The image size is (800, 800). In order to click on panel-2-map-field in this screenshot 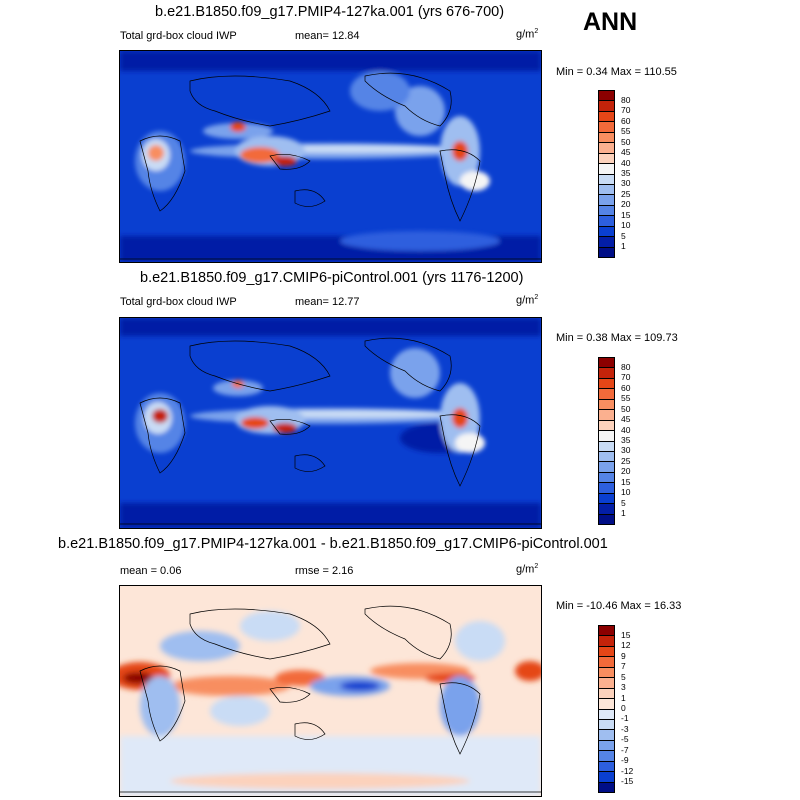, I will do `click(330, 423)`.